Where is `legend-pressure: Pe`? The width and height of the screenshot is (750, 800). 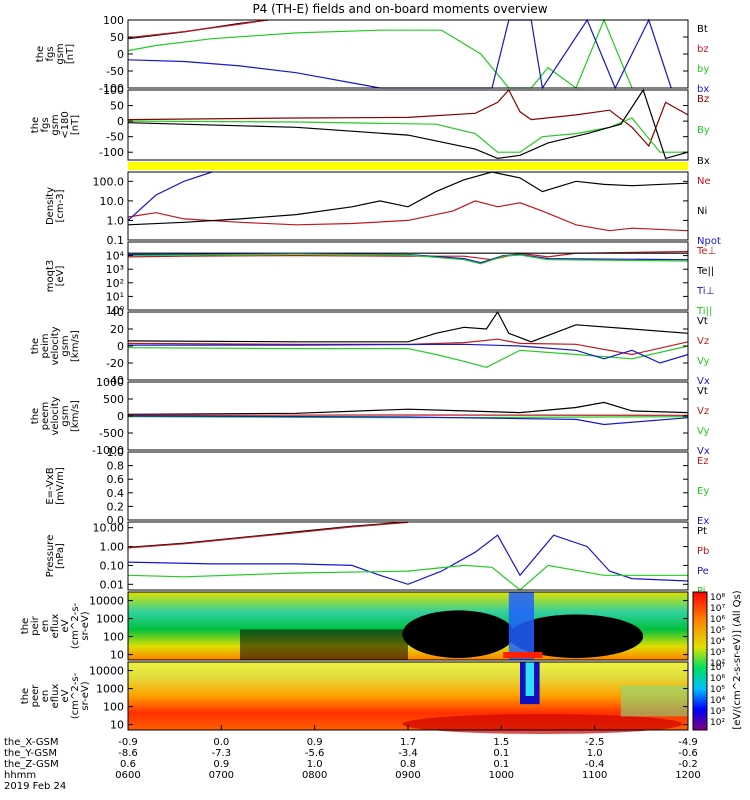
legend-pressure: Pe is located at coordinates (703, 571).